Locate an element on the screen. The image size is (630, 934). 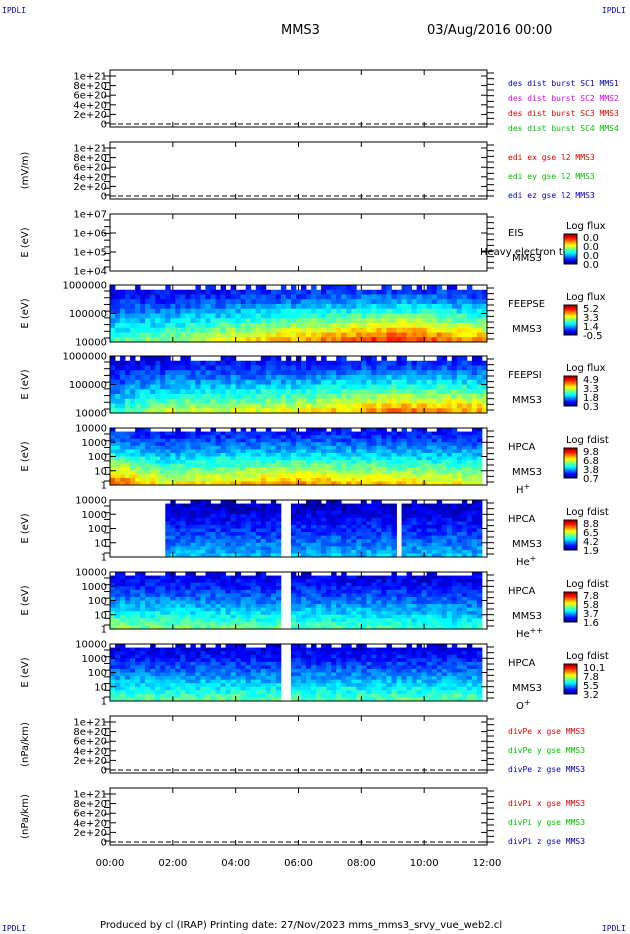
legend-entry: des dist burst SC4 MMS4 is located at coordinates (563, 128).